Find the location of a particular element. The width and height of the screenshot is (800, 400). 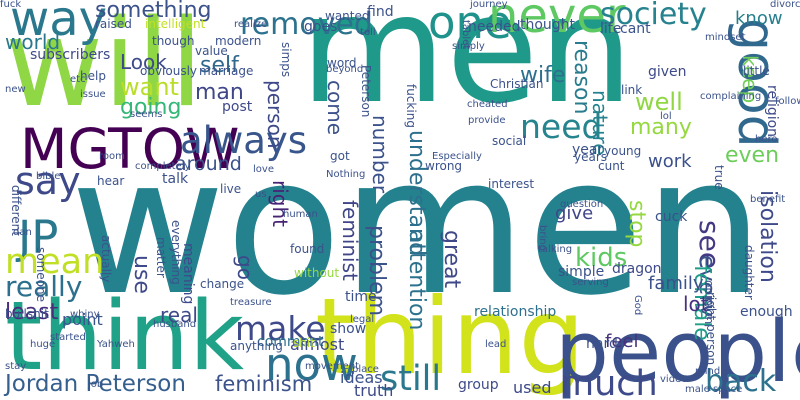

word: actually is located at coordinates (106, 259).